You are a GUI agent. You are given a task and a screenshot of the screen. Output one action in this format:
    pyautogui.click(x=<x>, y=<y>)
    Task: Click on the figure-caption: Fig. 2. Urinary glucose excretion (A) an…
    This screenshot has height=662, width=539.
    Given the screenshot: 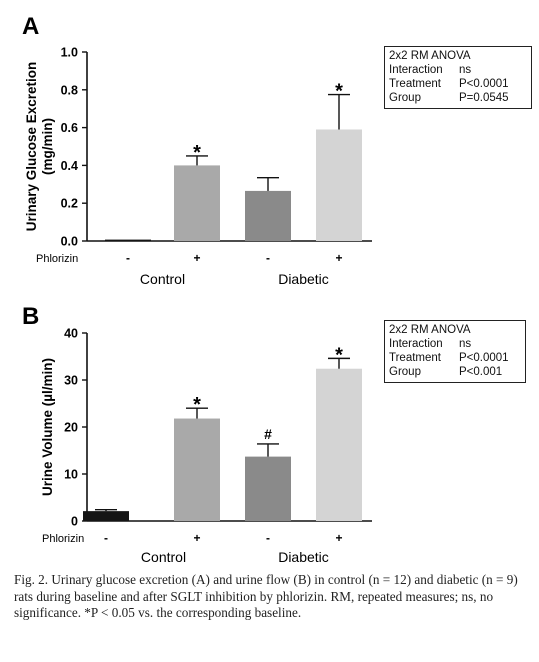 What is the action you would take?
    pyautogui.click(x=266, y=596)
    